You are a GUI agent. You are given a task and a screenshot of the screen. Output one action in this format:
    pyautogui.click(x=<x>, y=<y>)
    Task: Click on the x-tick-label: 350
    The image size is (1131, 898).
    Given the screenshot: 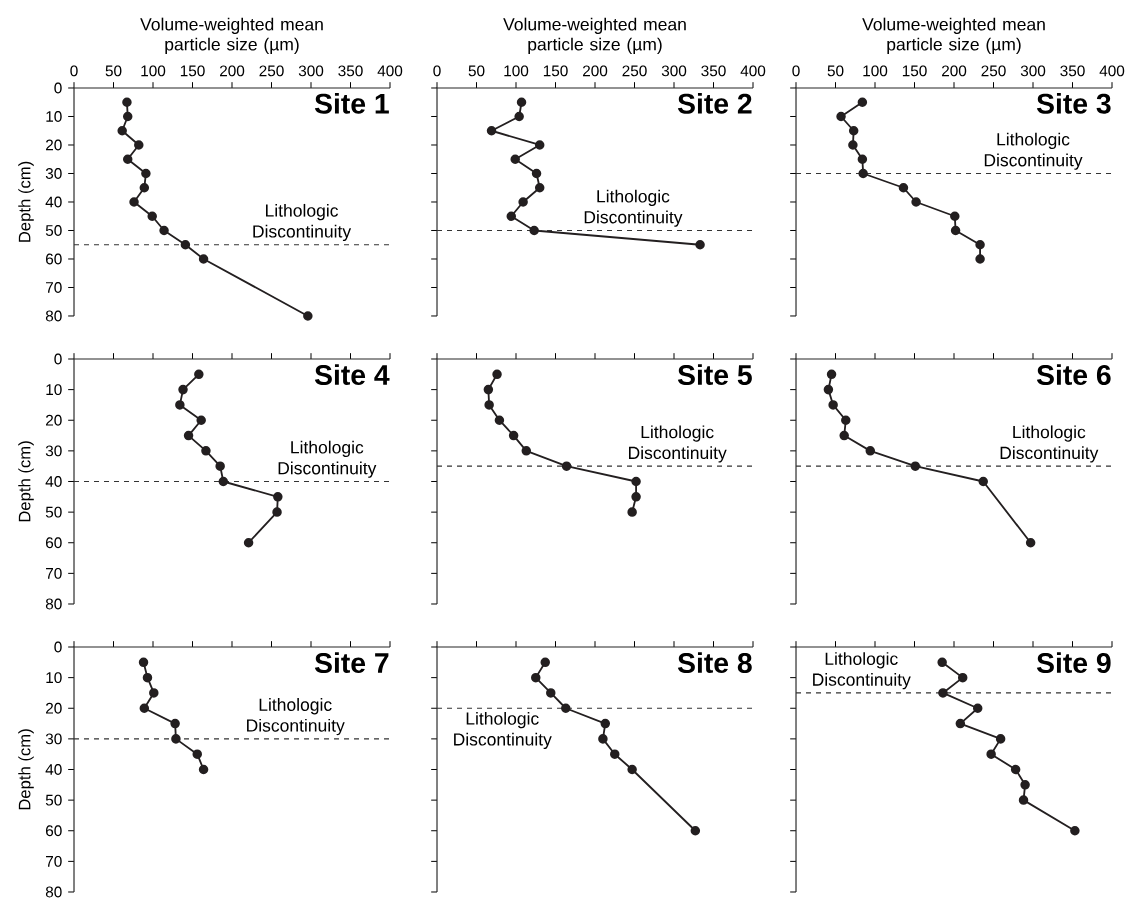 What is the action you would take?
    pyautogui.click(x=1072, y=71)
    